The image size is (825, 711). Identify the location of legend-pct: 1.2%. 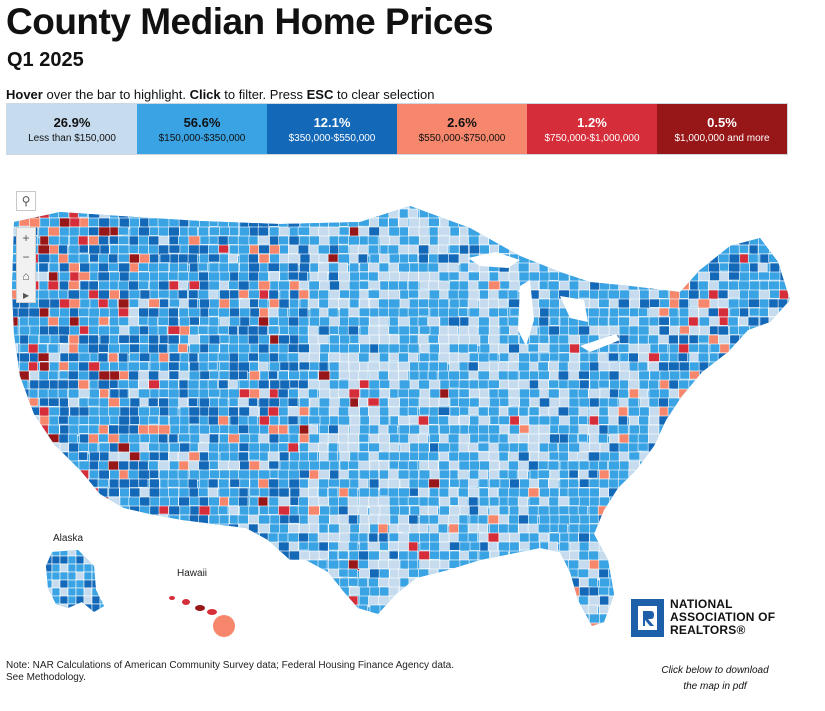
(592, 122).